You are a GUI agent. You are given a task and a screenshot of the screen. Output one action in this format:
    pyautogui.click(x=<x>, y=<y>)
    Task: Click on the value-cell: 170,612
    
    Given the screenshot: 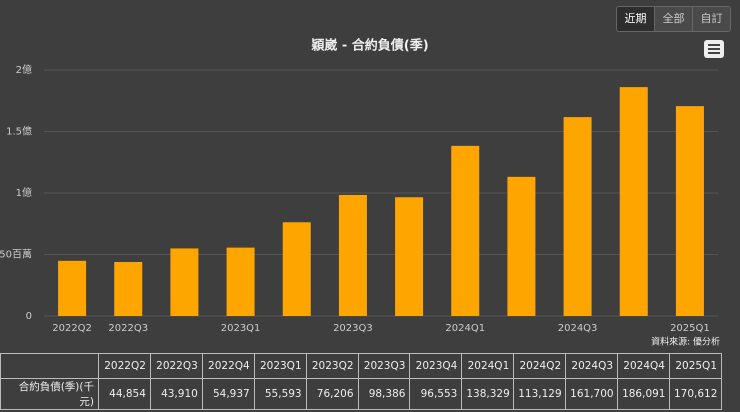 What is the action you would take?
    pyautogui.click(x=695, y=394)
    